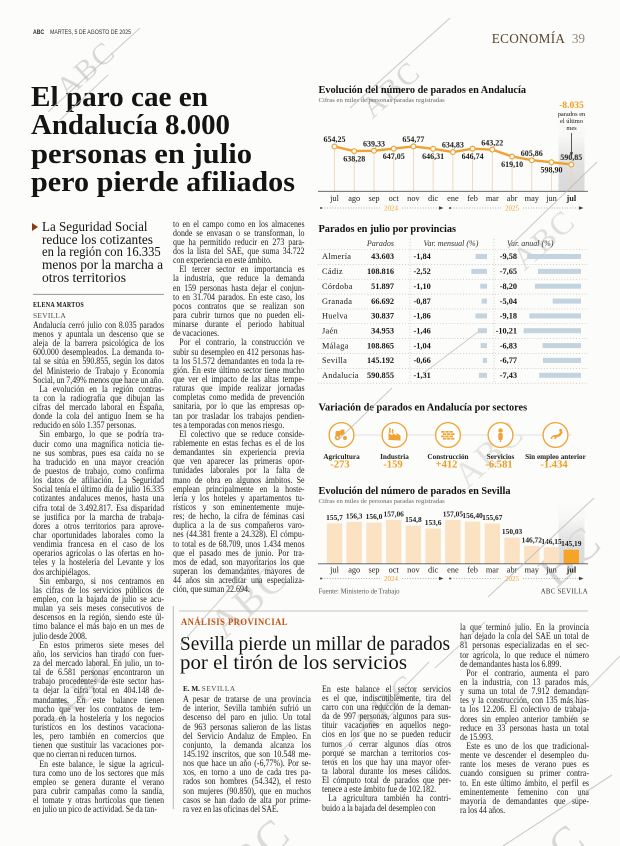 This screenshot has width=620, height=846. I want to click on svg-text: 619,10, so click(512, 164).